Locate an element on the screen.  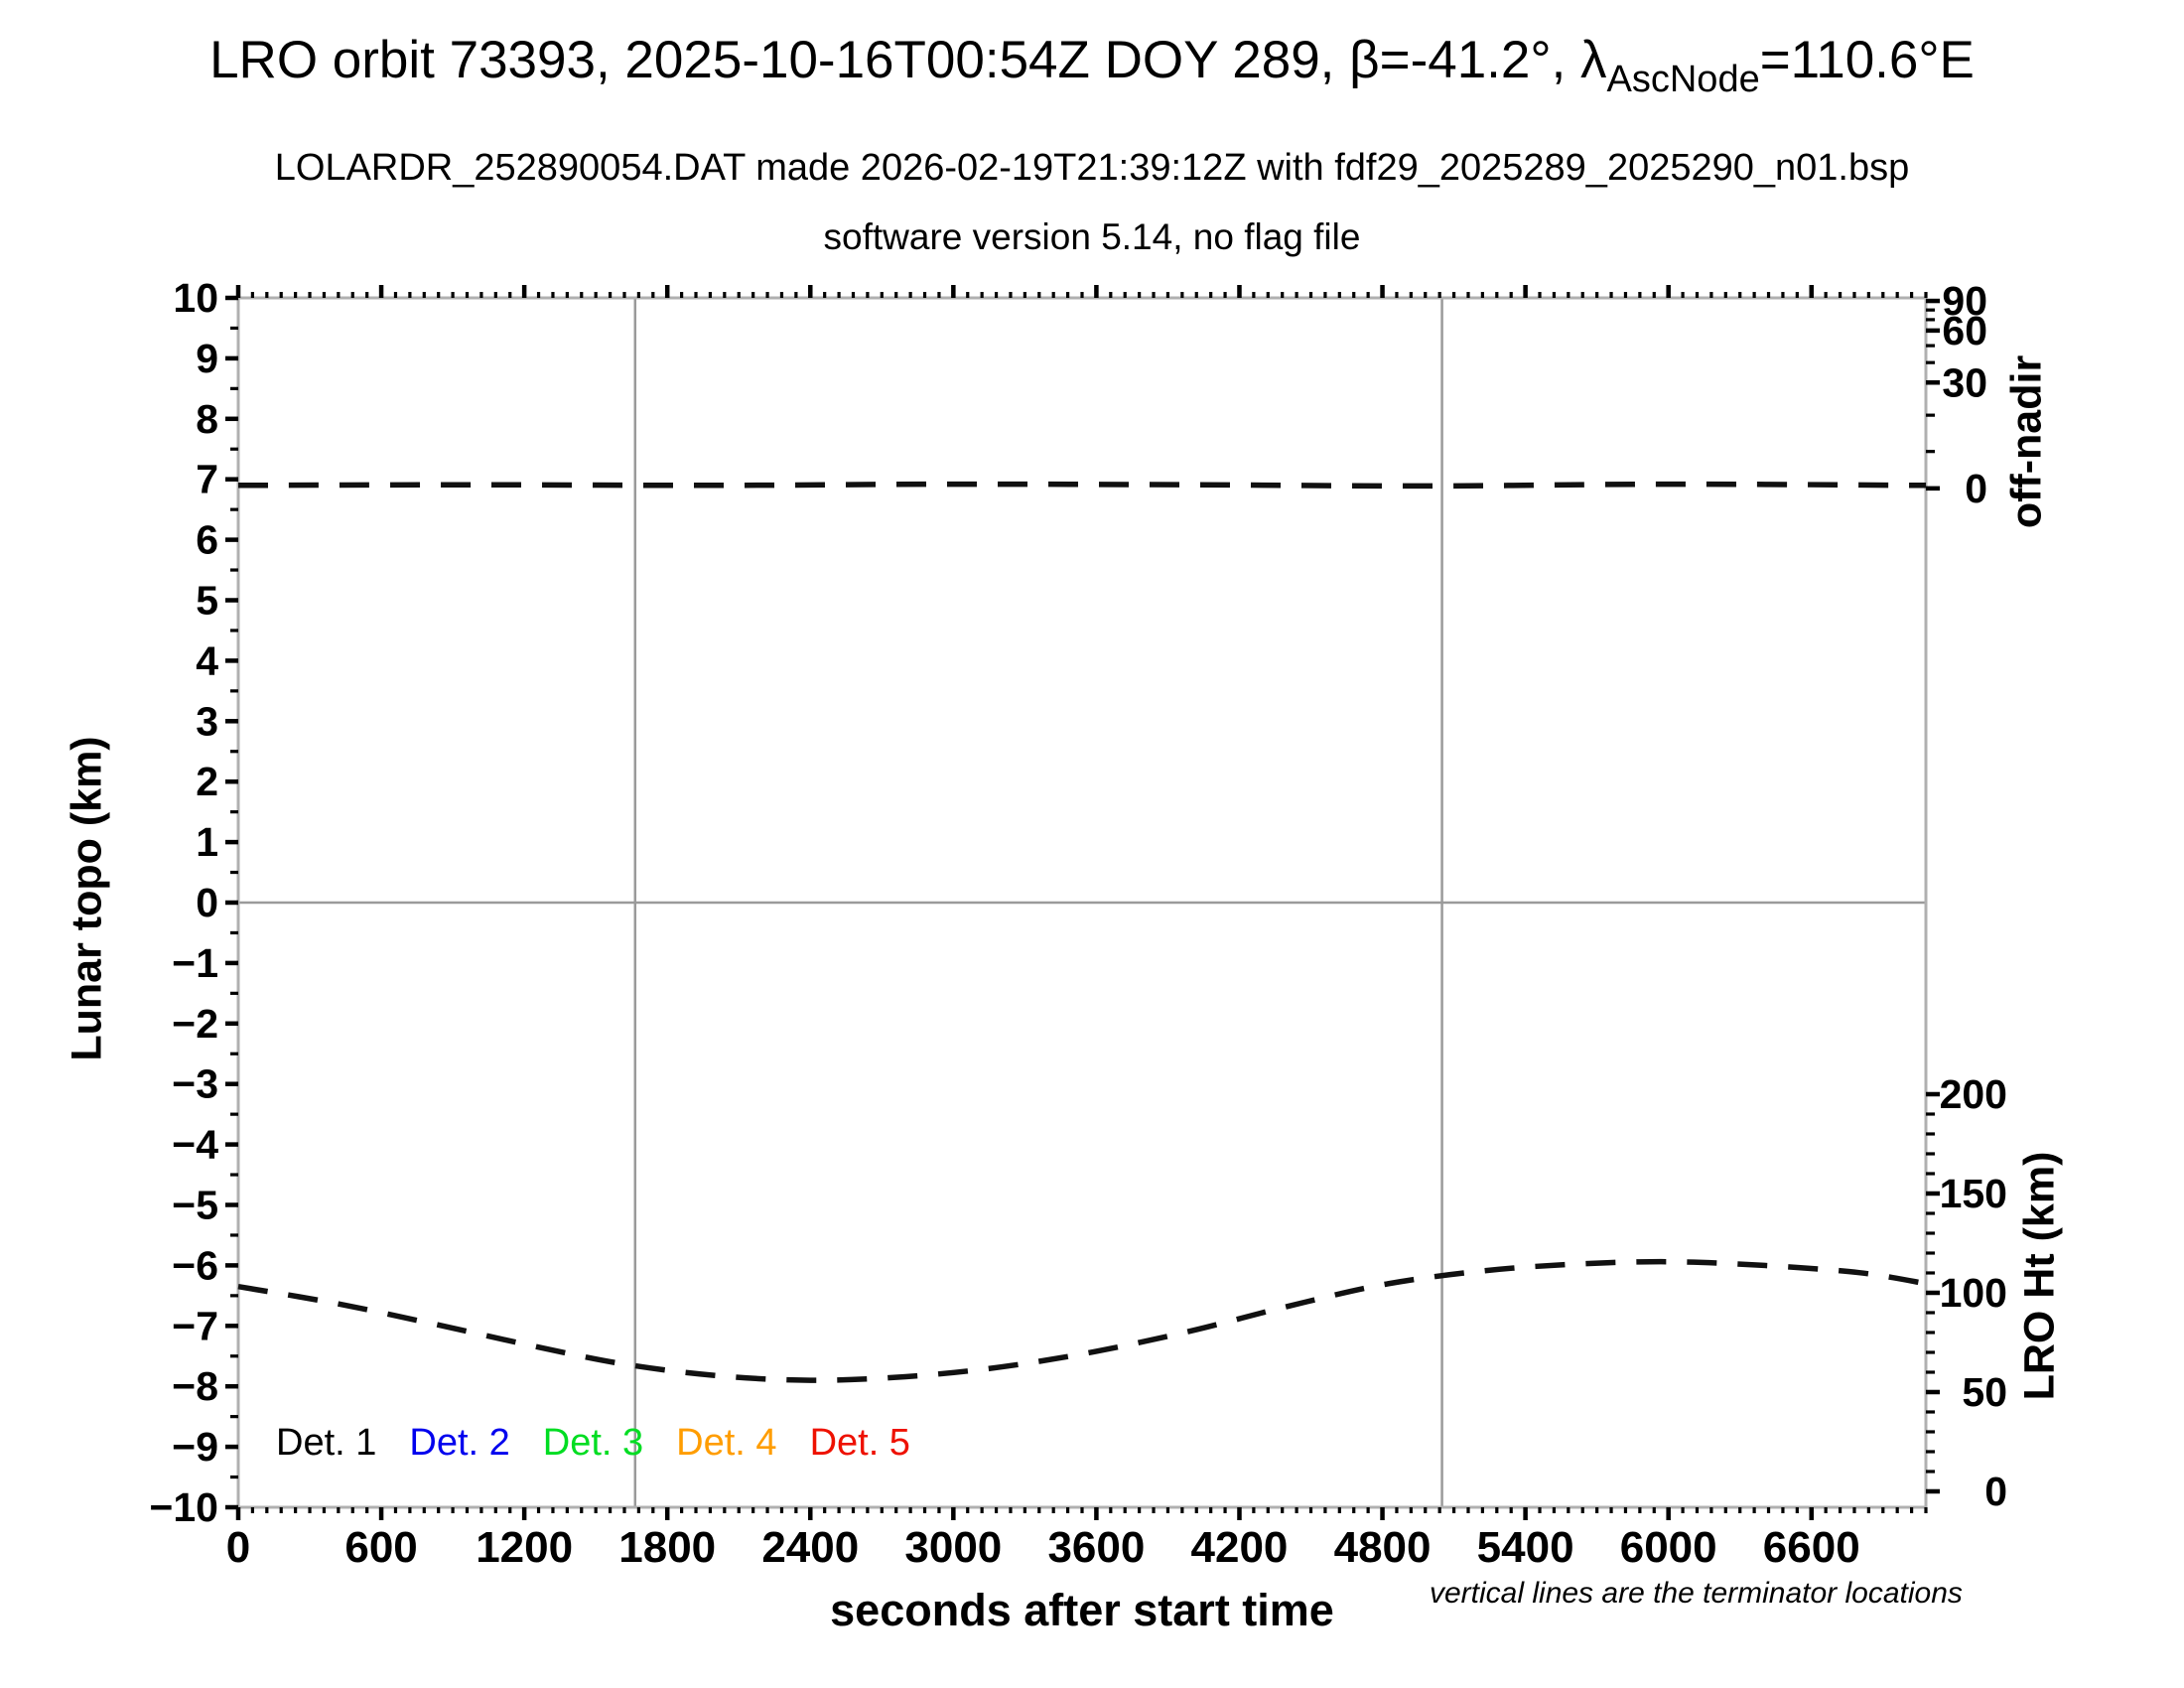
y-left-tick-label: −9 is located at coordinates (195, 1447).